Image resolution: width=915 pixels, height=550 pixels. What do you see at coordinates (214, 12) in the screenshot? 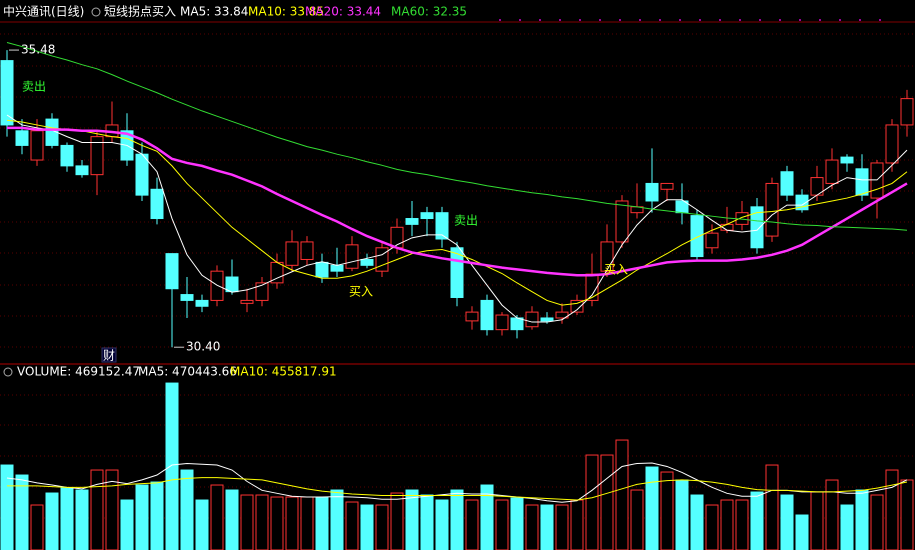
I see `legend-entry: MA5: 33.84` at bounding box center [214, 12].